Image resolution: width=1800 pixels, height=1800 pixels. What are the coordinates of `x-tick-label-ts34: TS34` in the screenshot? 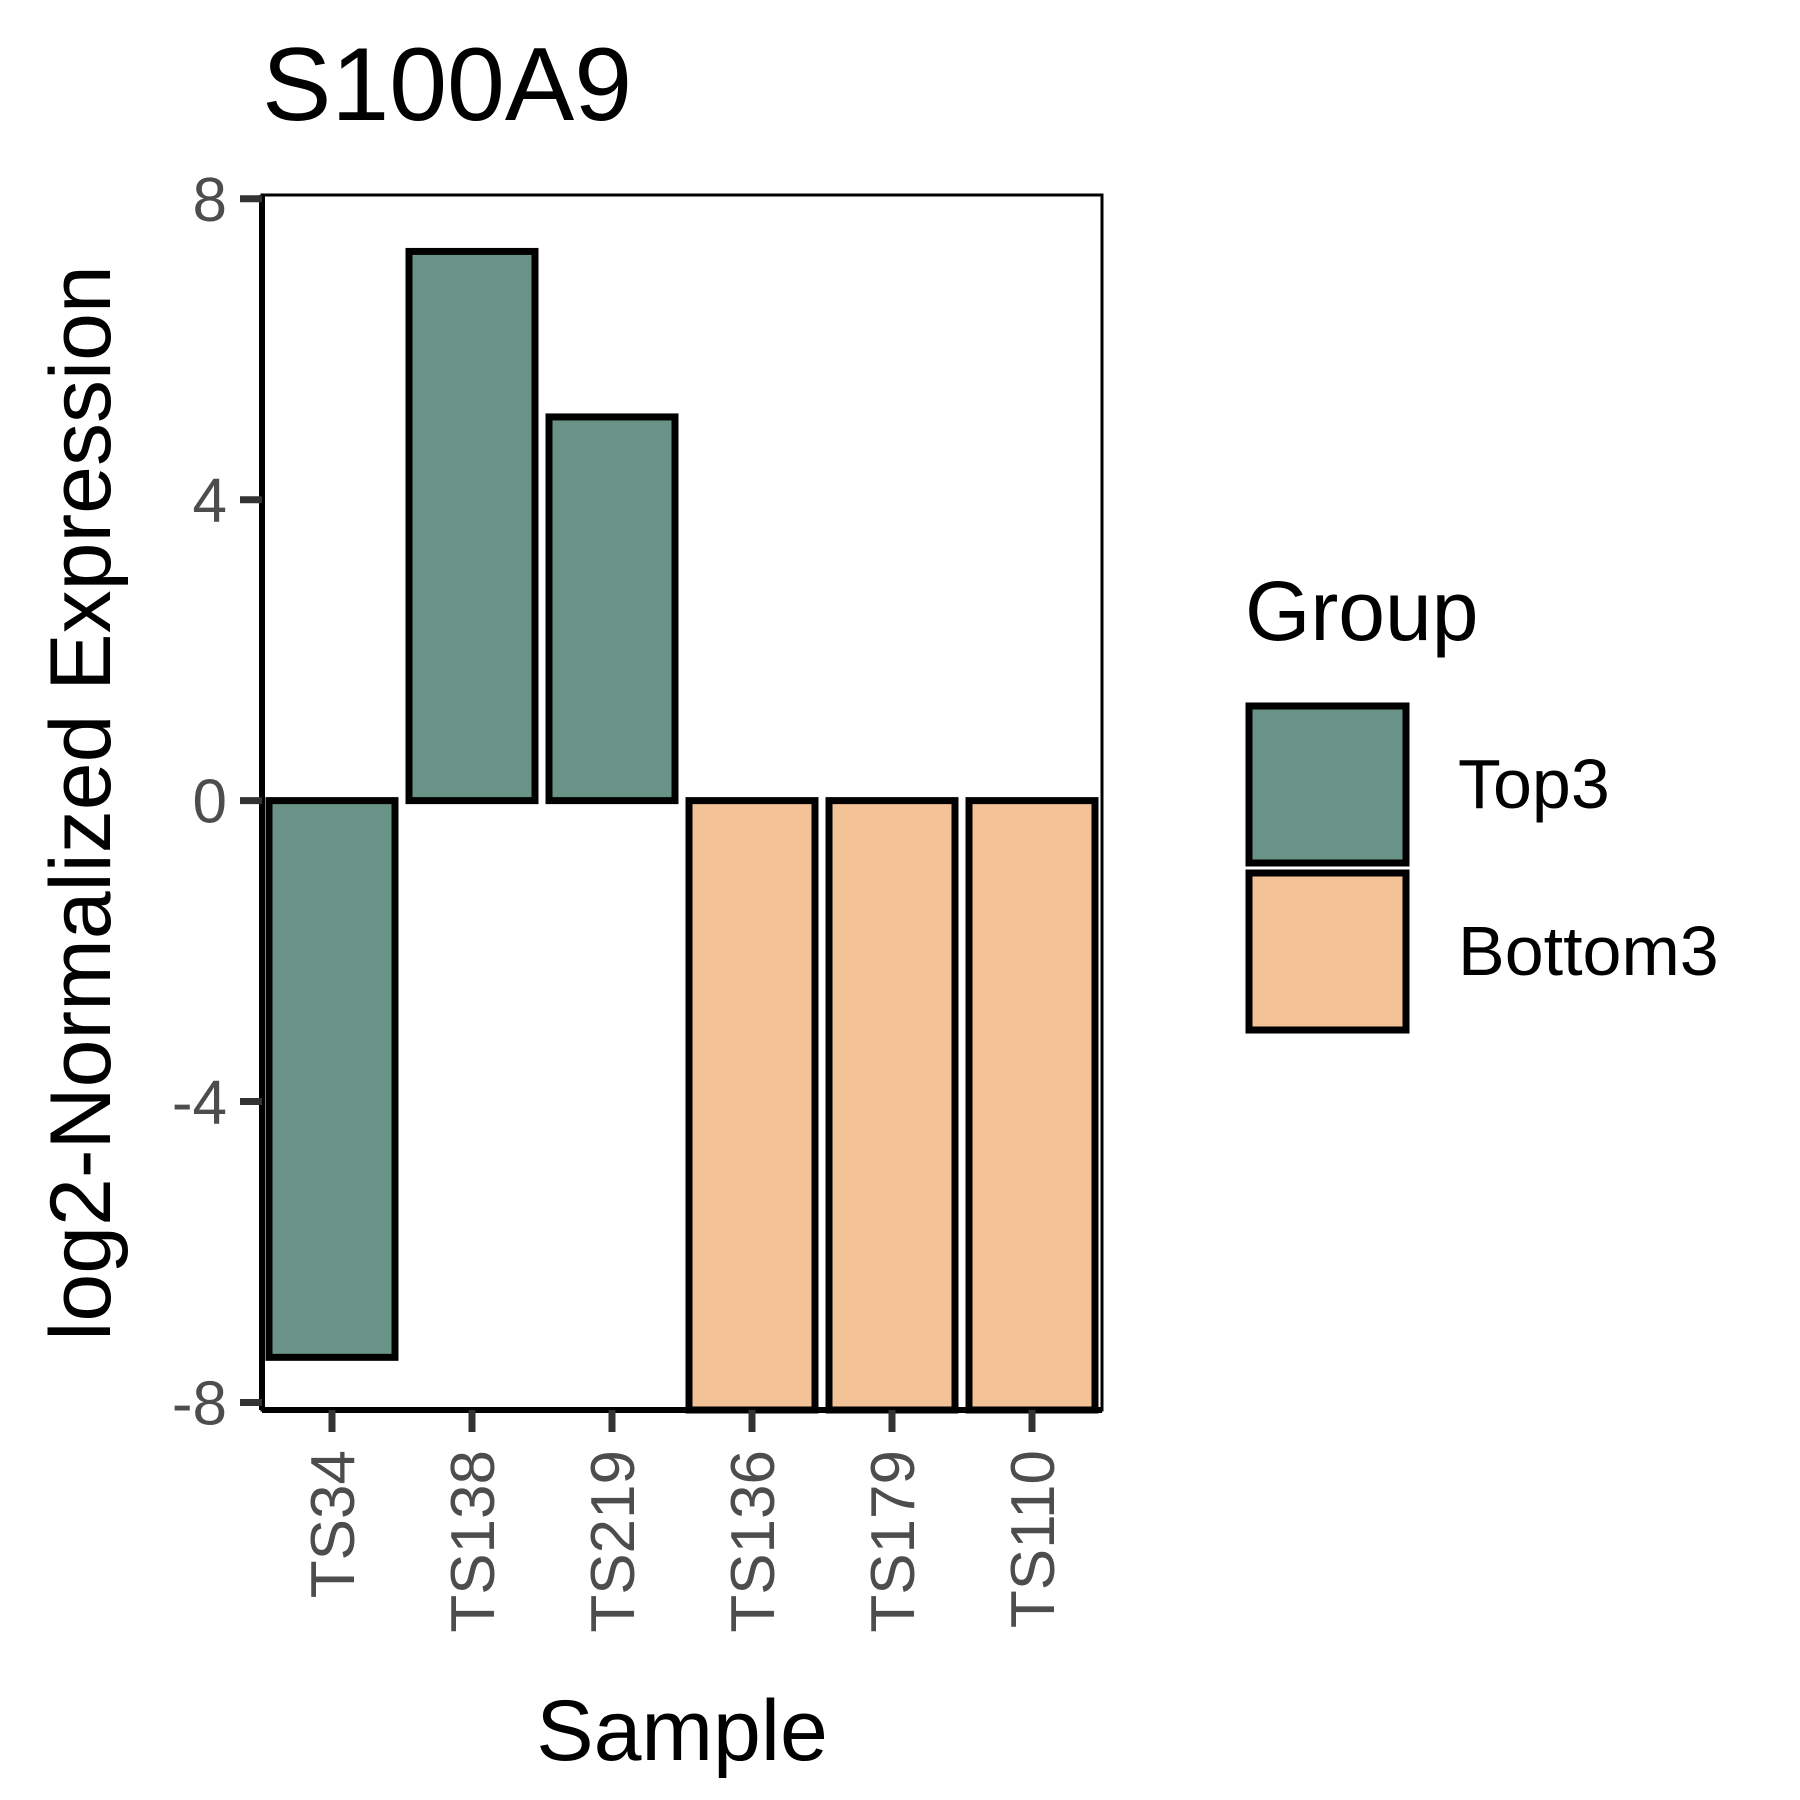 It's located at (333, 1524).